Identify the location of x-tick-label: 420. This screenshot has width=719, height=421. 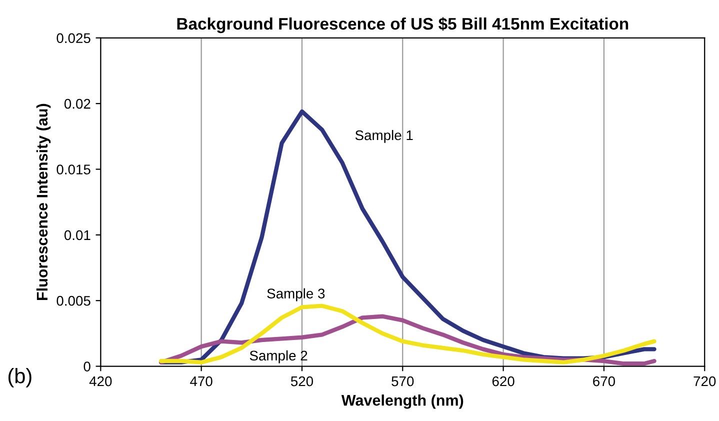
(100, 381).